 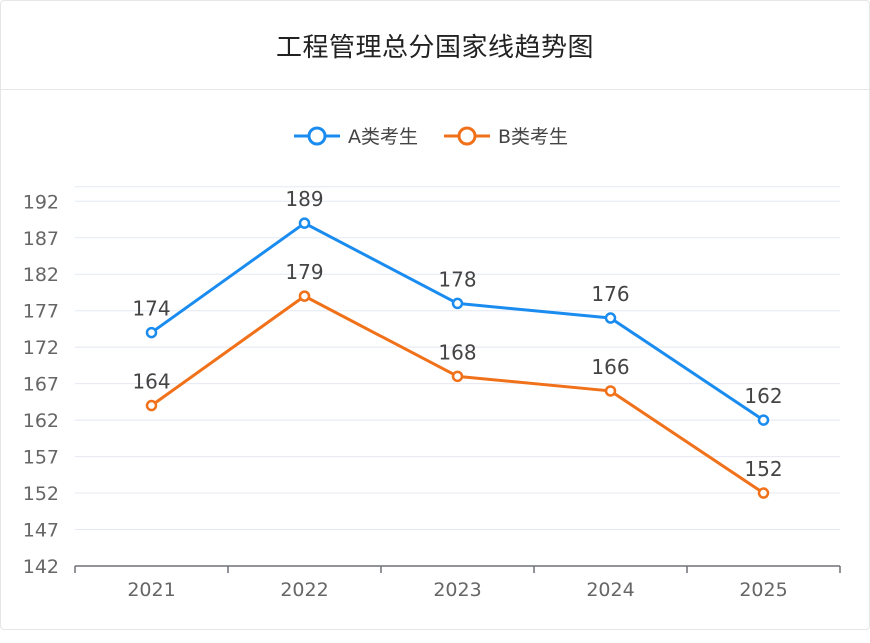 I want to click on legend-label: B类考生, so click(x=533, y=137).